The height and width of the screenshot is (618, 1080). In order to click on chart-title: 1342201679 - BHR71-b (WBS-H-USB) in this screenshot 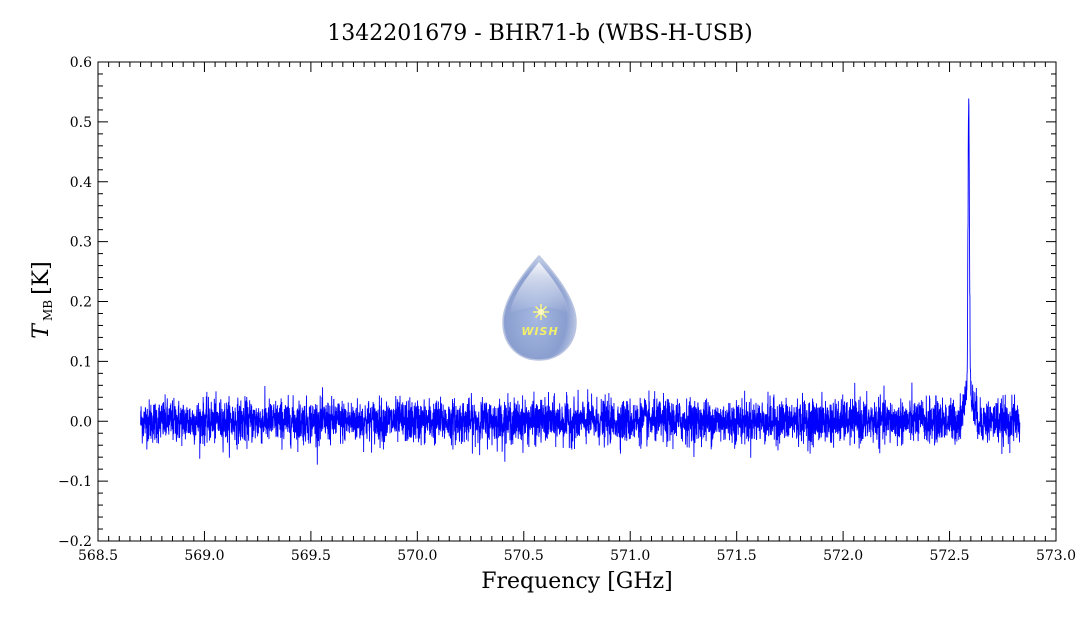, I will do `click(539, 33)`.